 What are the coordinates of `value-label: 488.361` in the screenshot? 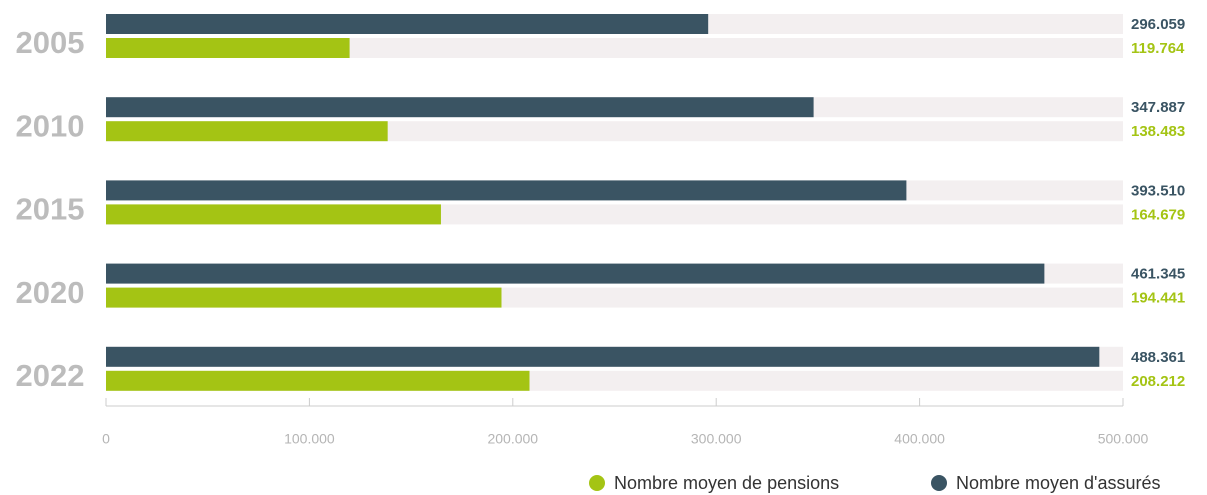 It's located at (1158, 357).